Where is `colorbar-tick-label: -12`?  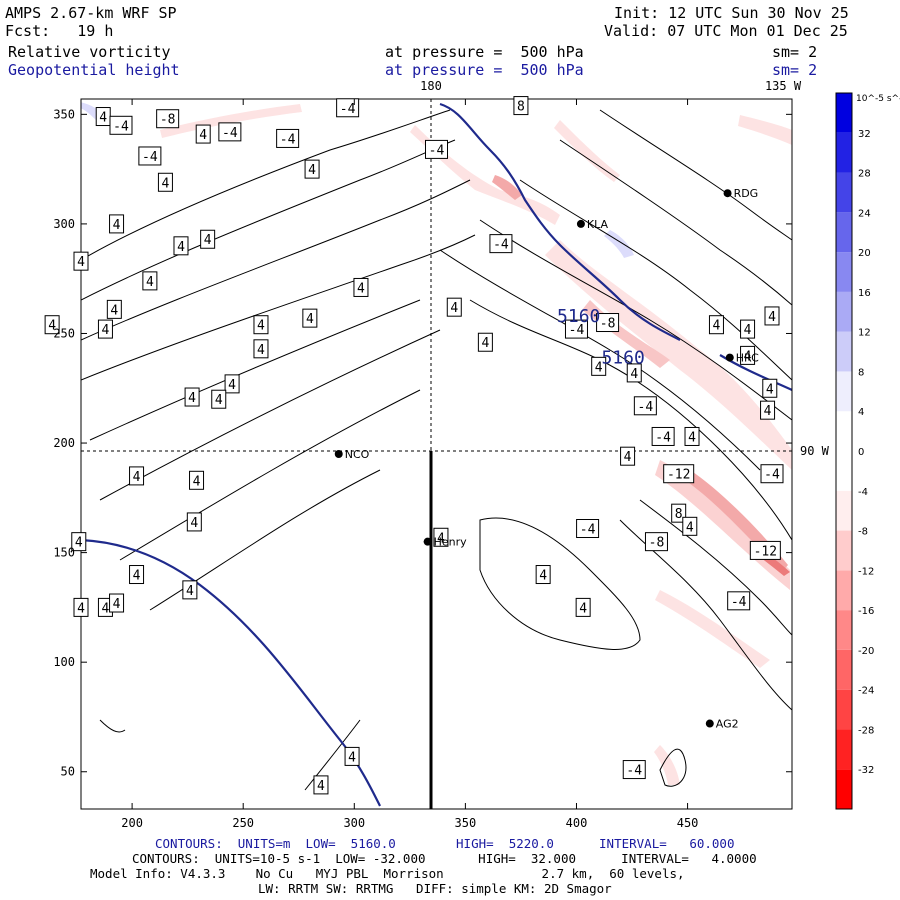 colorbar-tick-label: -12 is located at coordinates (866, 571).